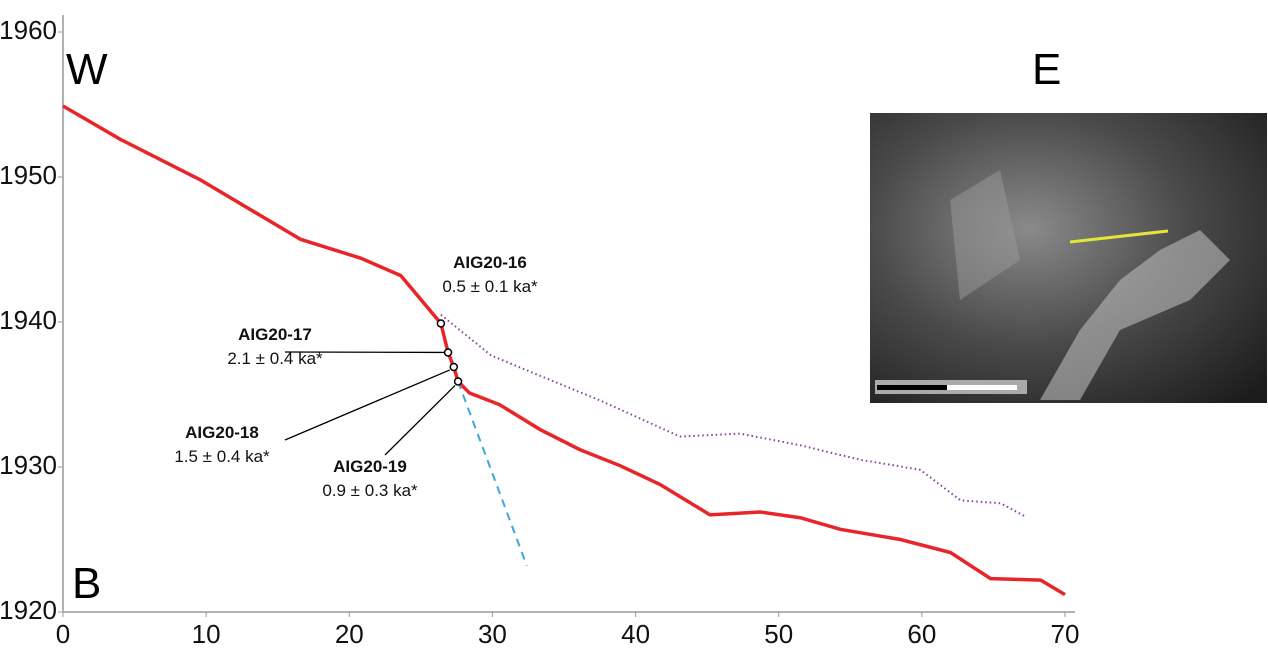 Image resolution: width=1268 pixels, height=651 pixels. Describe the element at coordinates (86, 583) in the screenshot. I see `panel-label: B` at that location.